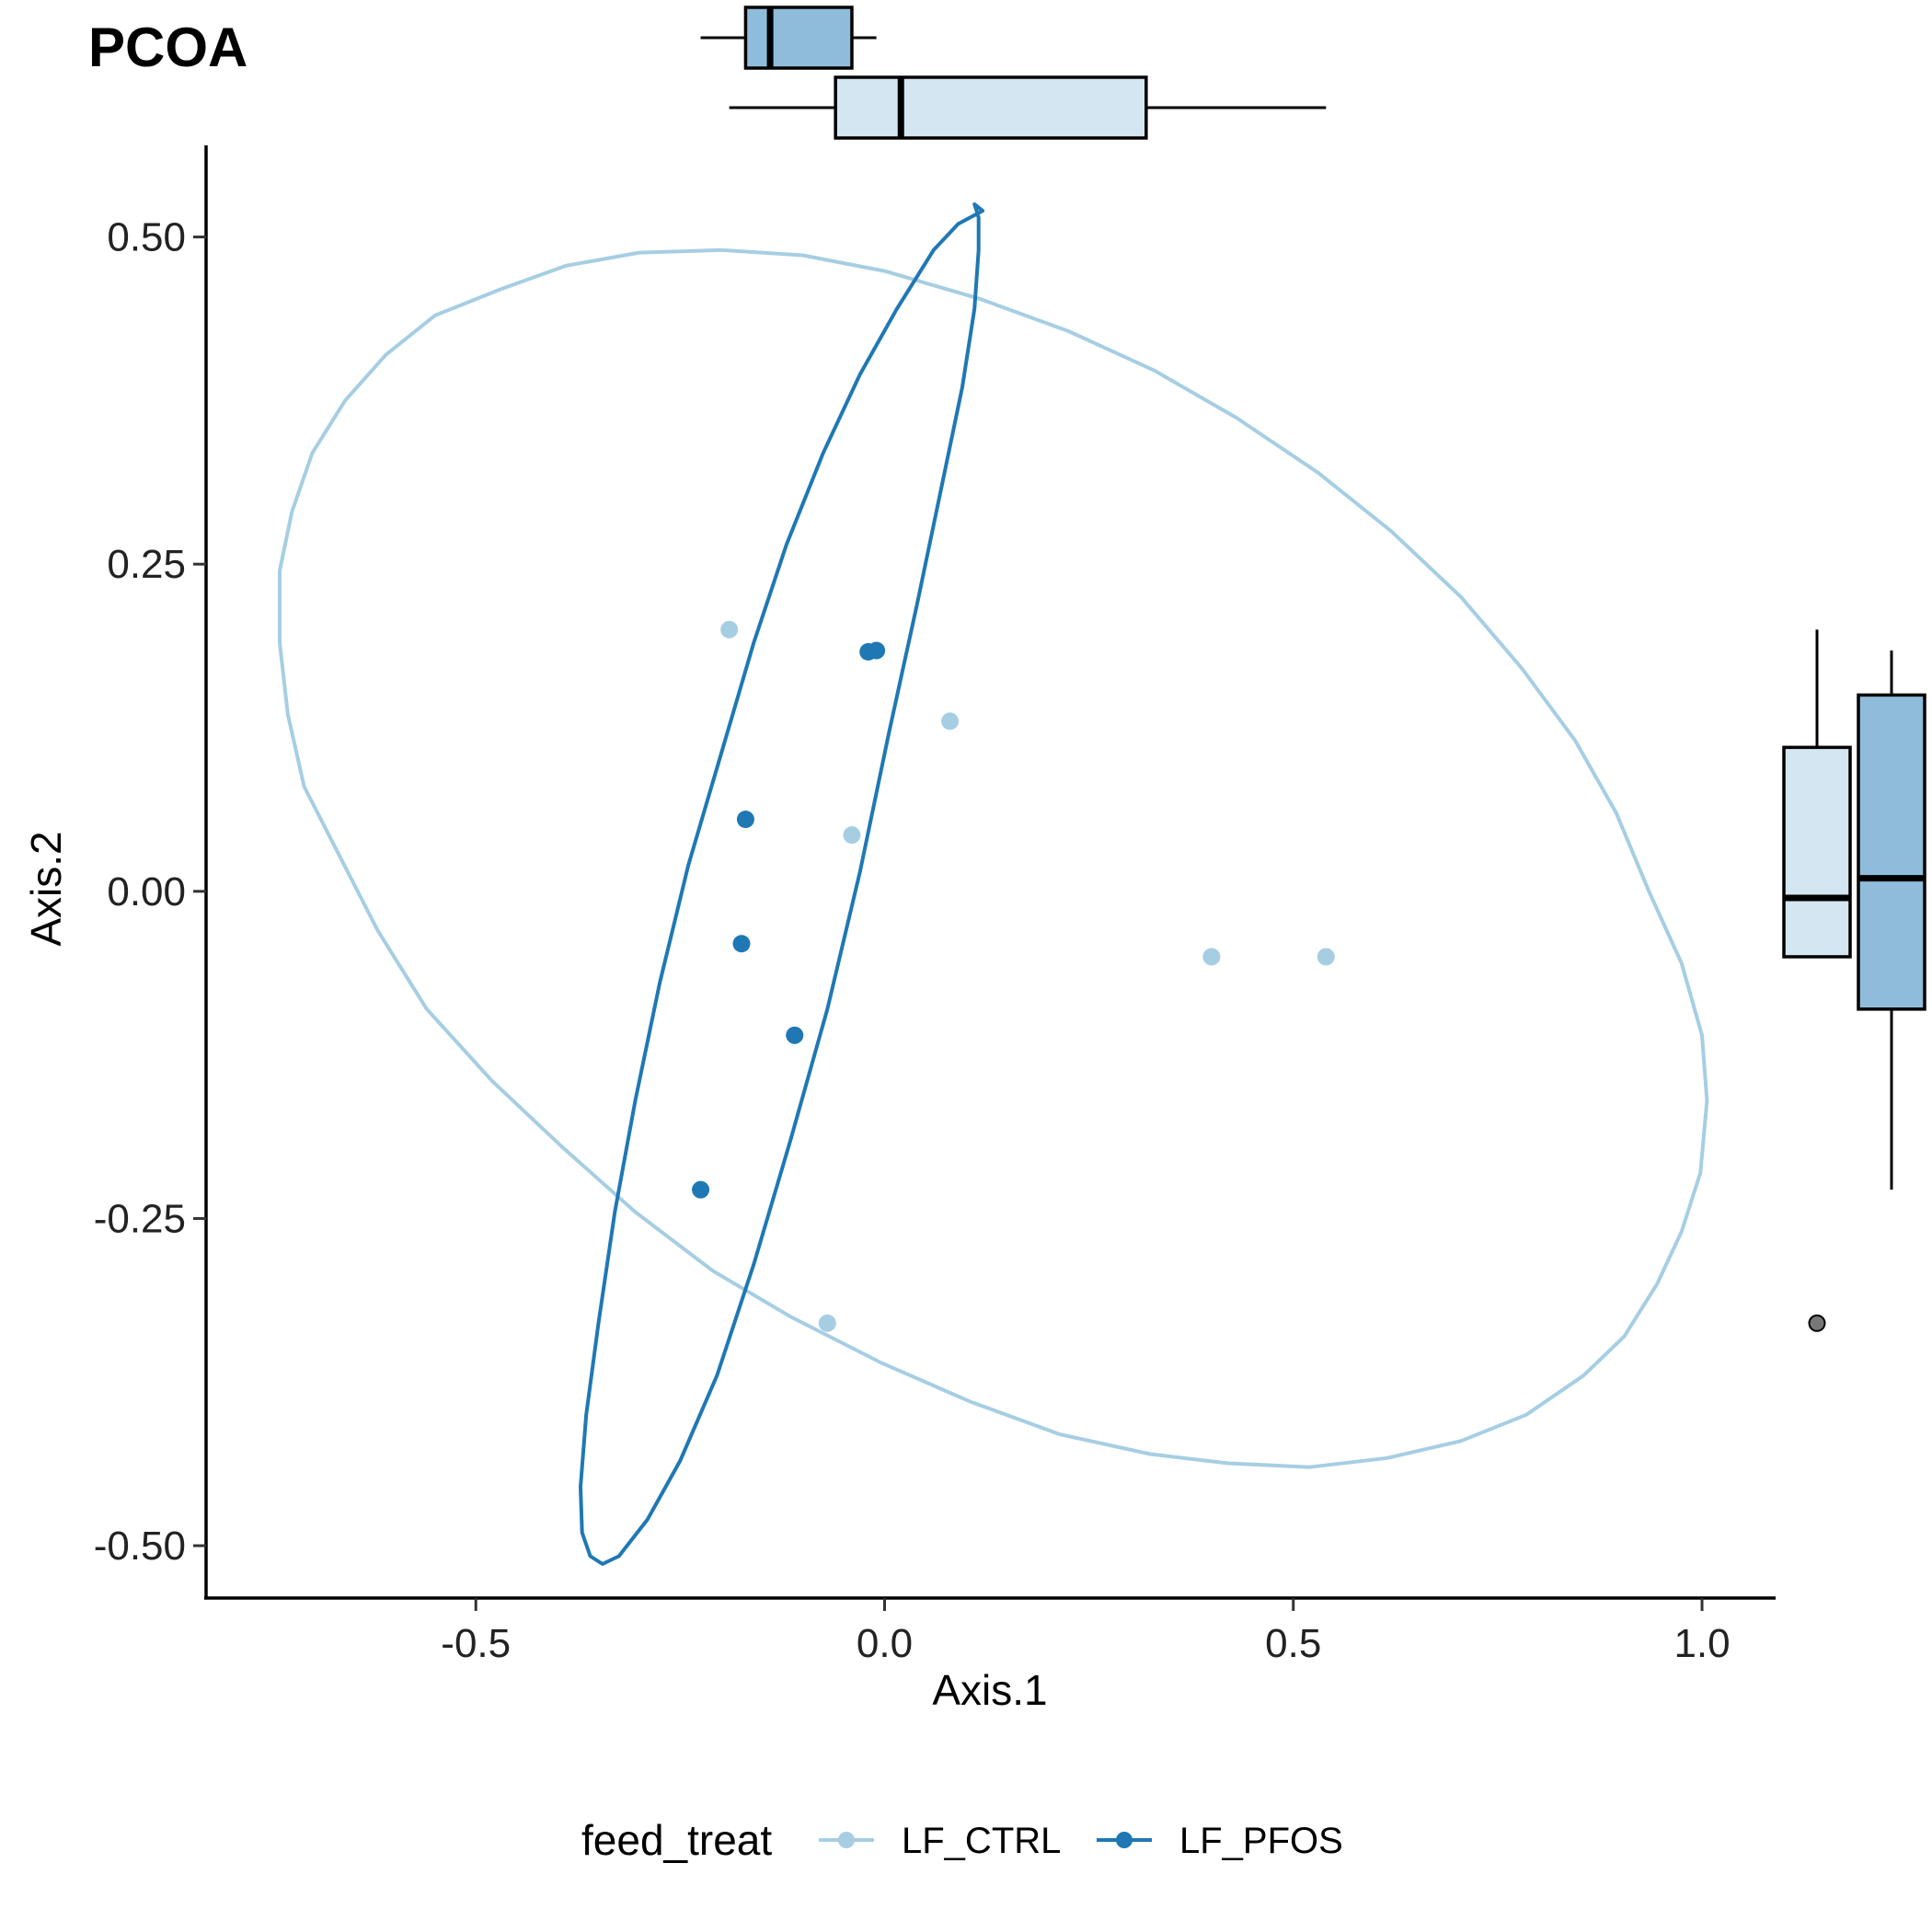  I want to click on legend-label-lf-ctrl: LF_CTRL, so click(981, 1841).